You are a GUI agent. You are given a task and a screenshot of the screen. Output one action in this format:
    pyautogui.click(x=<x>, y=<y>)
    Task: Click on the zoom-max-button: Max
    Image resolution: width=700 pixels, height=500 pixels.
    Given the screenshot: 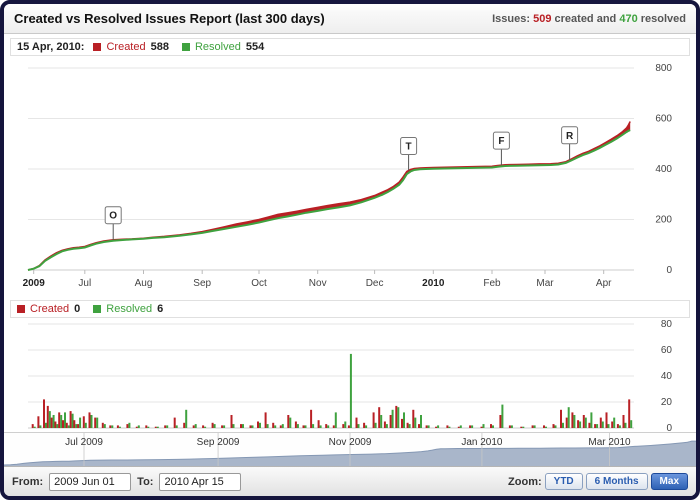 What is the action you would take?
    pyautogui.click(x=669, y=481)
    